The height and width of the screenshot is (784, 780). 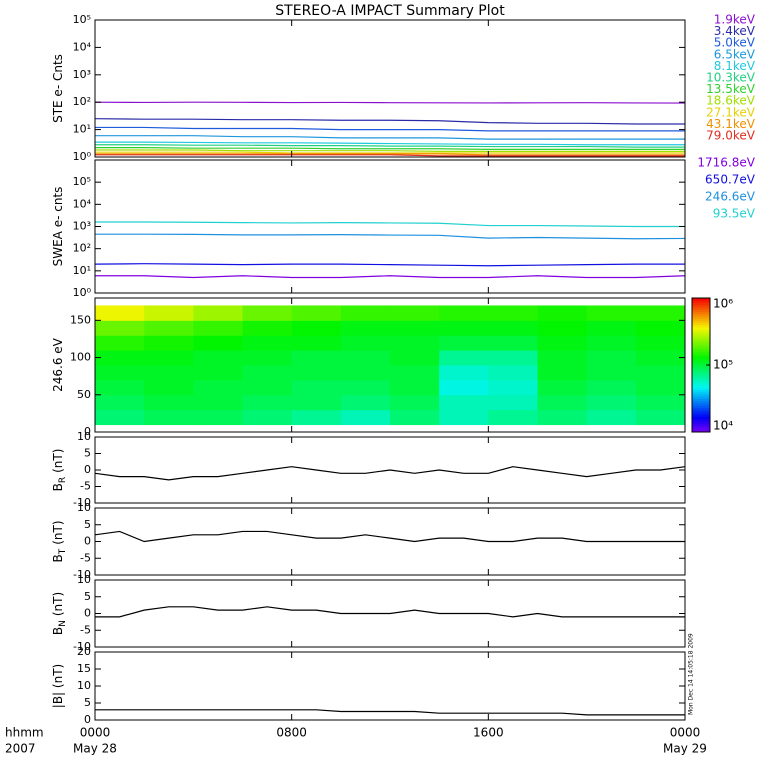 What do you see at coordinates (95, 749) in the screenshot?
I see `x-date-label: May 28` at bounding box center [95, 749].